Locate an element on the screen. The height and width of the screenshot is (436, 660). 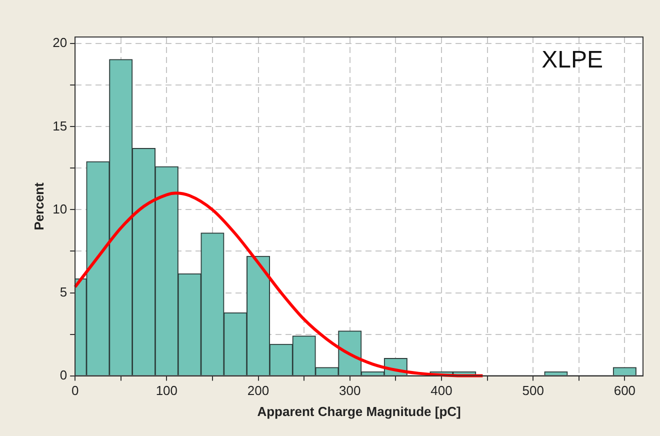
y-tick-label: 10 is located at coordinates (60, 208).